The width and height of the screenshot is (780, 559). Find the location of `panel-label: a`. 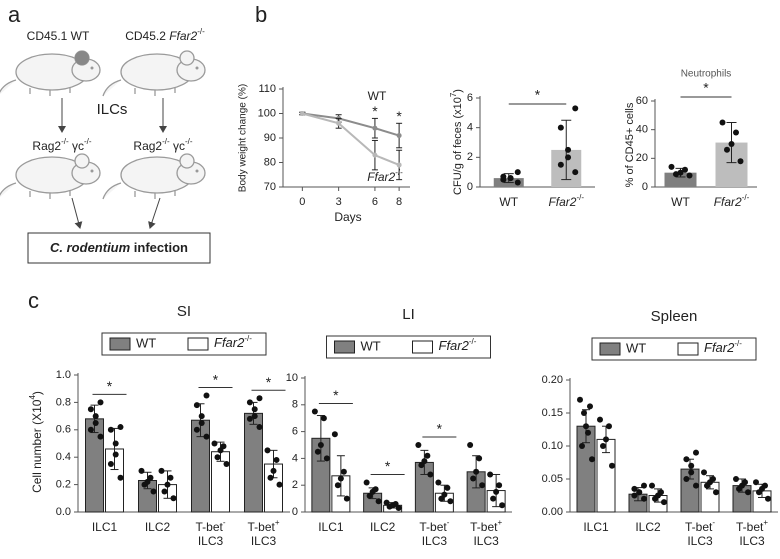

panel-label: a is located at coordinates (14, 14).